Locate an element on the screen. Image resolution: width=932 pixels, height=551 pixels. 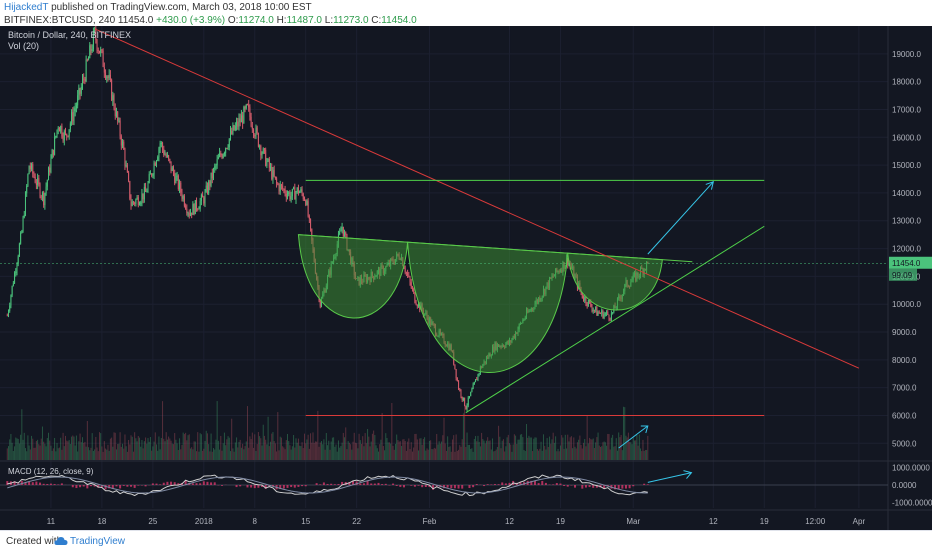
last-price-value: 11454.0 is located at coordinates (135, 20).